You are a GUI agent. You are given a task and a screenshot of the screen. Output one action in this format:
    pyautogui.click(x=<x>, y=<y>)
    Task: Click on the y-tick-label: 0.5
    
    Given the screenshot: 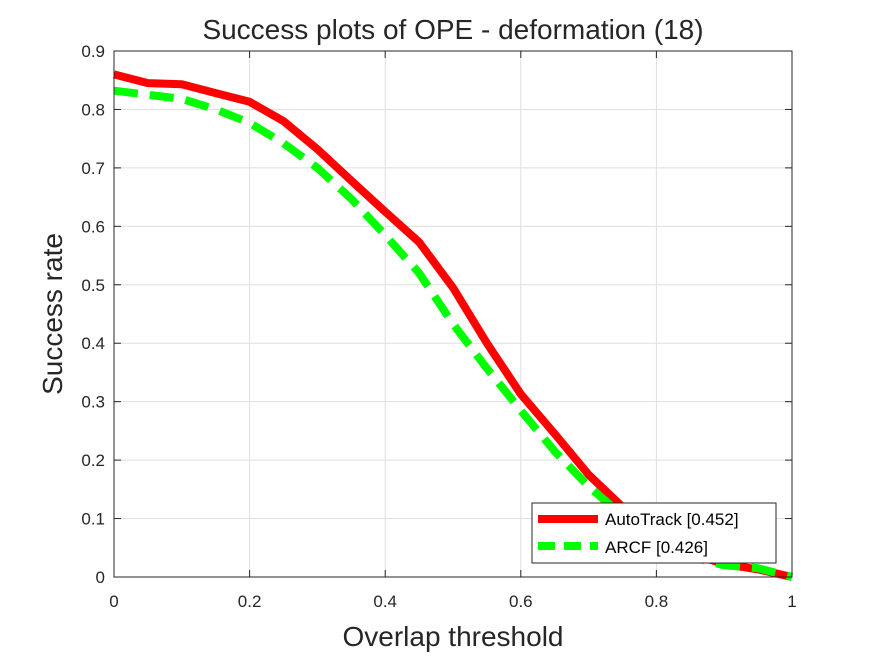 What is the action you would take?
    pyautogui.click(x=93, y=285)
    